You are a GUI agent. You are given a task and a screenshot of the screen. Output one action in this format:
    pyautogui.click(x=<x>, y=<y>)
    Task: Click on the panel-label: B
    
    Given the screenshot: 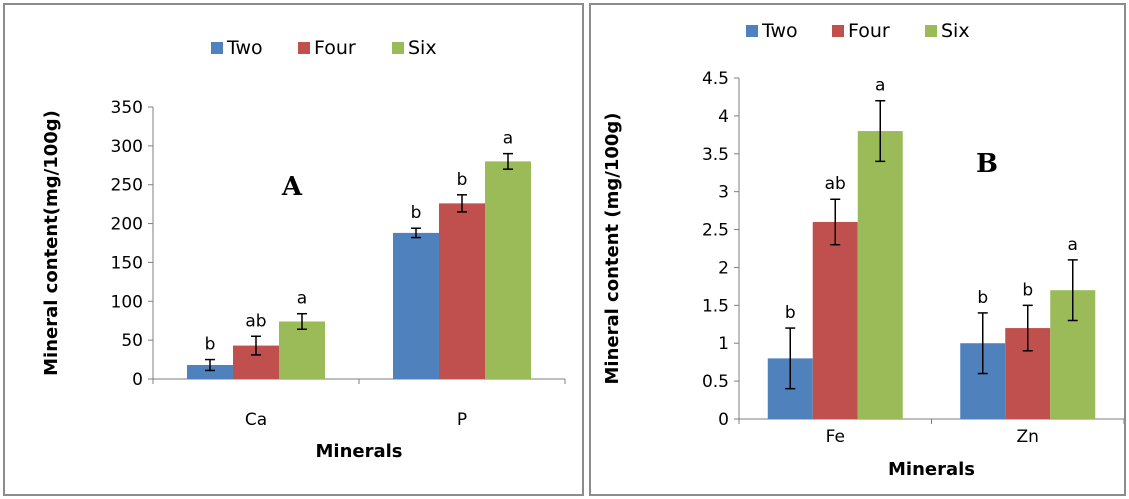 What is the action you would take?
    pyautogui.click(x=987, y=164)
    